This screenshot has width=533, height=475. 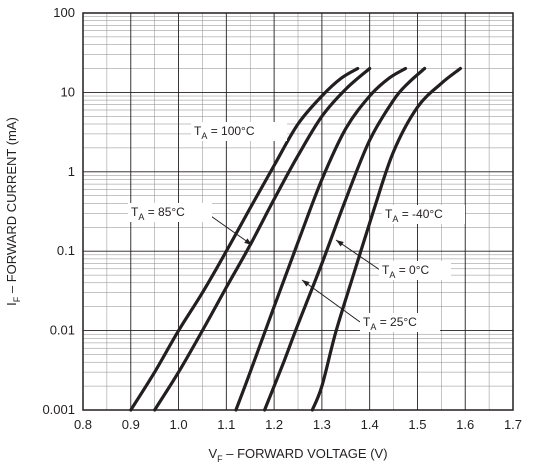 What do you see at coordinates (224, 132) in the screenshot?
I see `annotation-label: TA = 100°C` at bounding box center [224, 132].